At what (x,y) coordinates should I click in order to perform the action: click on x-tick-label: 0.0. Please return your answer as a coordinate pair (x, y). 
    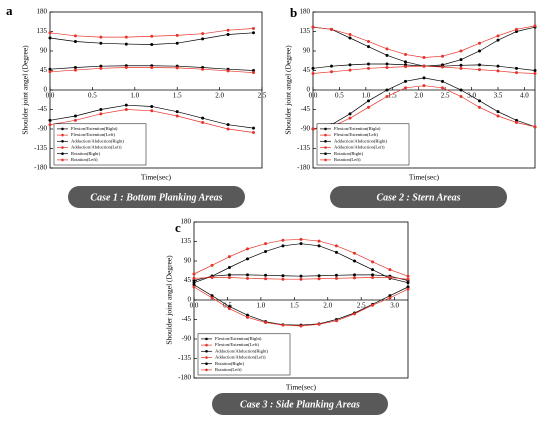
    Looking at the image, I should click on (313, 96).